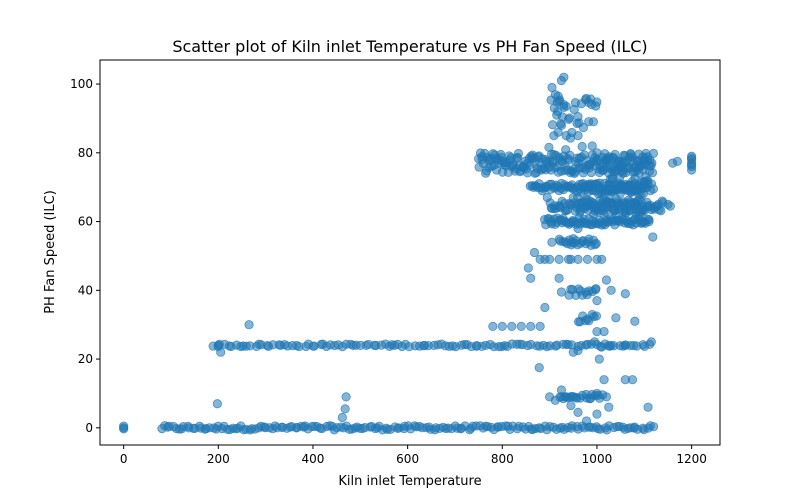 The width and height of the screenshot is (800, 500). What do you see at coordinates (409, 481) in the screenshot?
I see `x-axis-label: Kiln inlet Temperature` at bounding box center [409, 481].